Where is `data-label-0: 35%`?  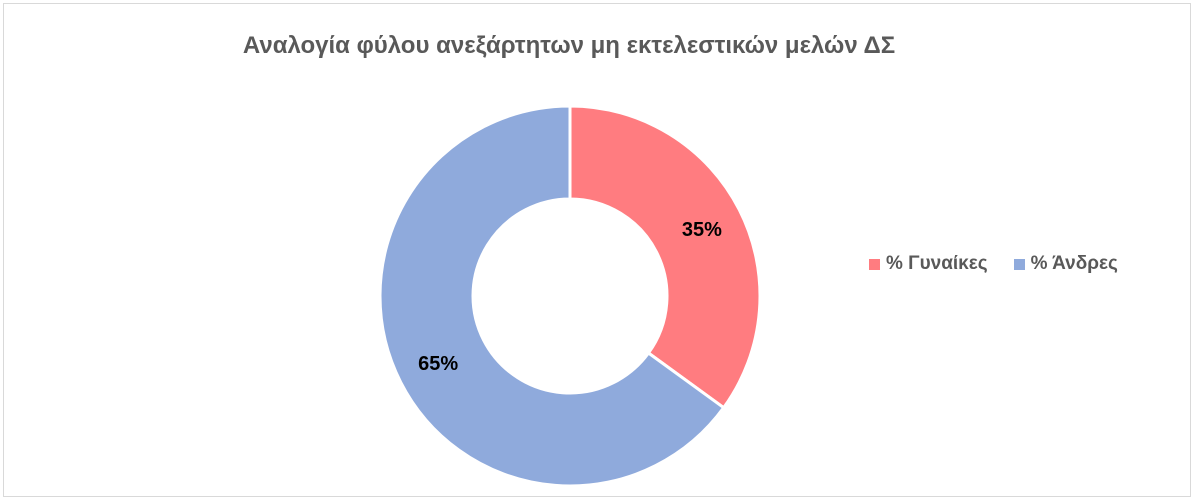 data-label-0: 35% is located at coordinates (702, 230).